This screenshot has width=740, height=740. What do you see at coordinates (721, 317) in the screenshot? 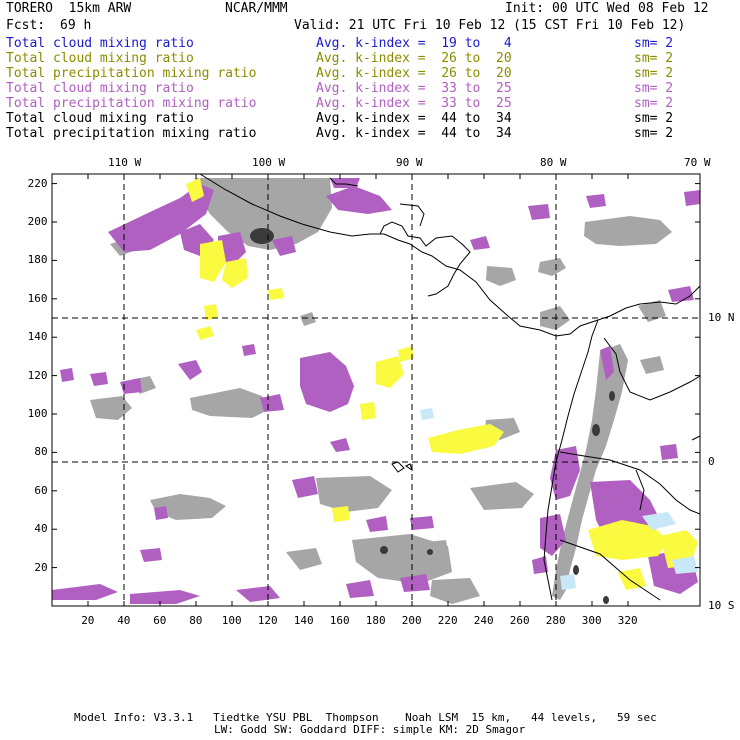
I see `latitude-label: 10 N` at bounding box center [721, 317].